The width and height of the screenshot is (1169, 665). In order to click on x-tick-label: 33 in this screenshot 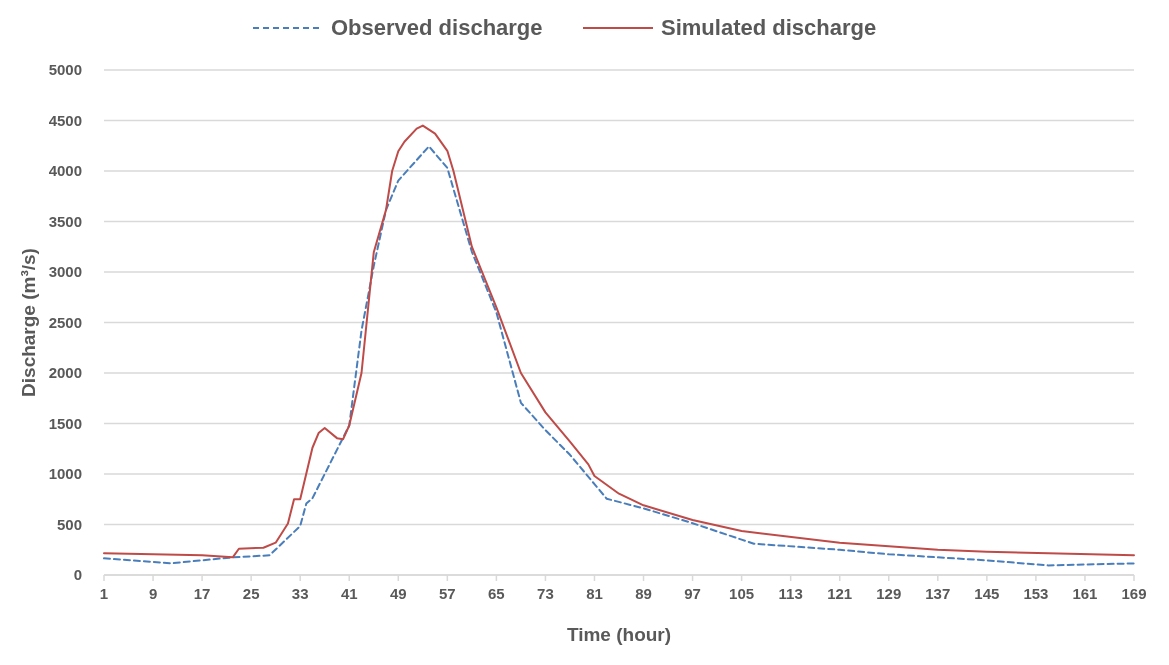, I will do `click(300, 593)`.